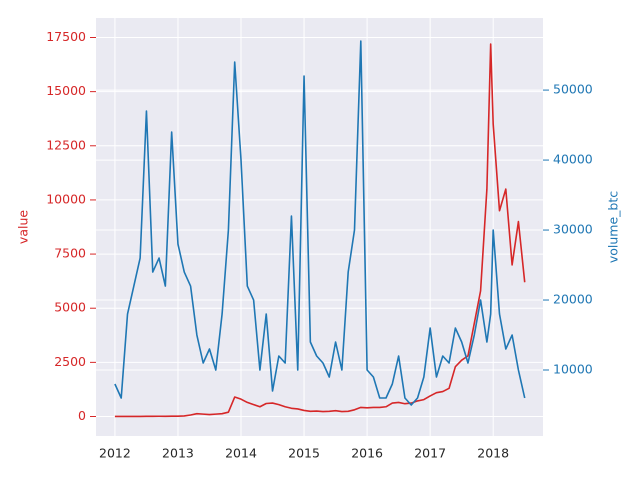 Image resolution: width=640 pixels, height=480 pixels. I want to click on y2-tick-label: 10000, so click(573, 369).